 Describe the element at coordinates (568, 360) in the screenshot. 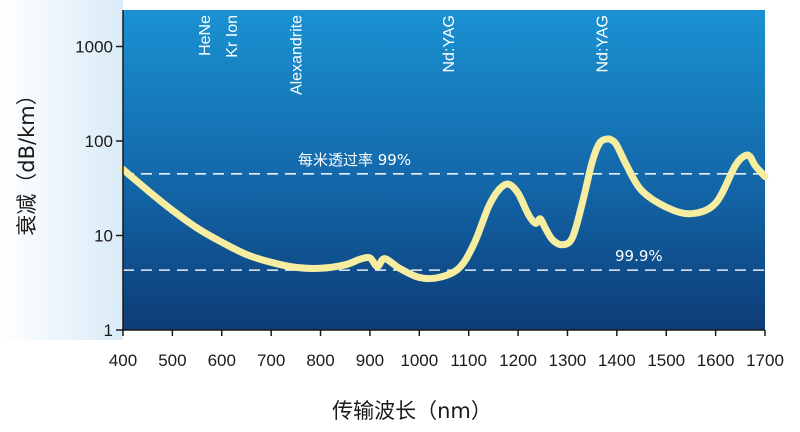

I see `x-tick-label: 1300` at that location.